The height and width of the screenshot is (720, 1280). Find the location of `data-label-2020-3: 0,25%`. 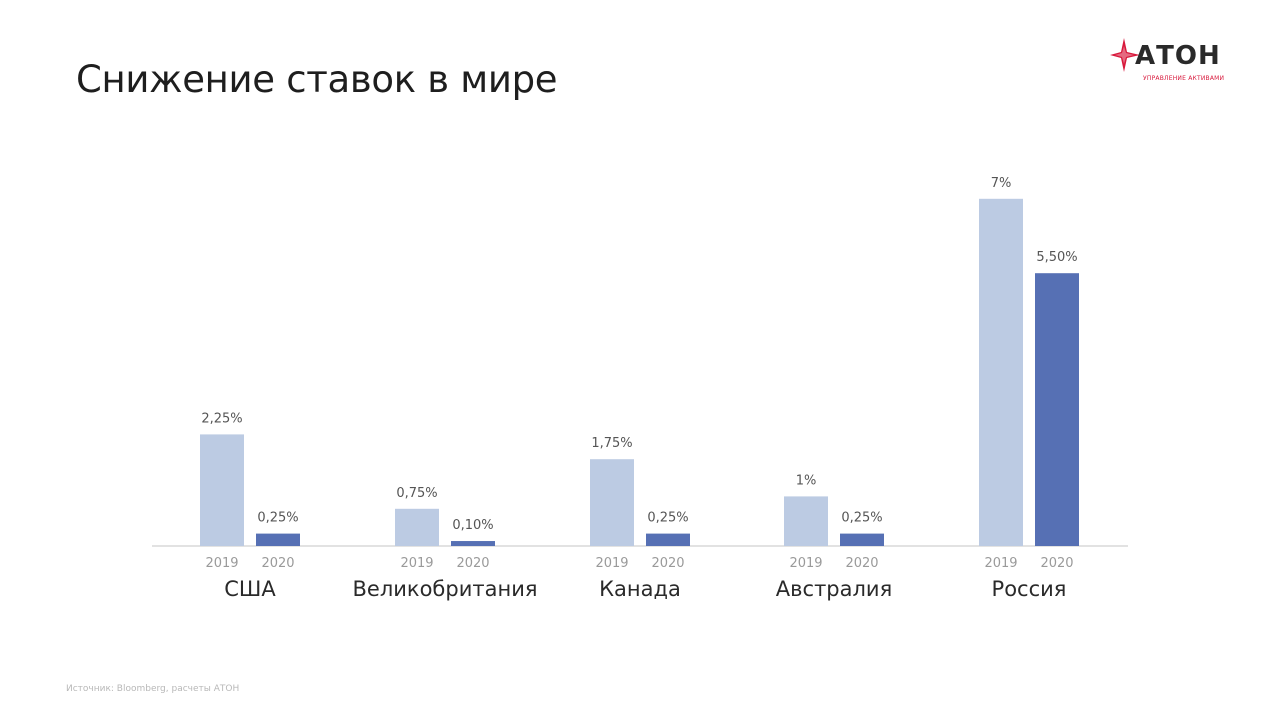

data-label-2020-3: 0,25% is located at coordinates (667, 518).